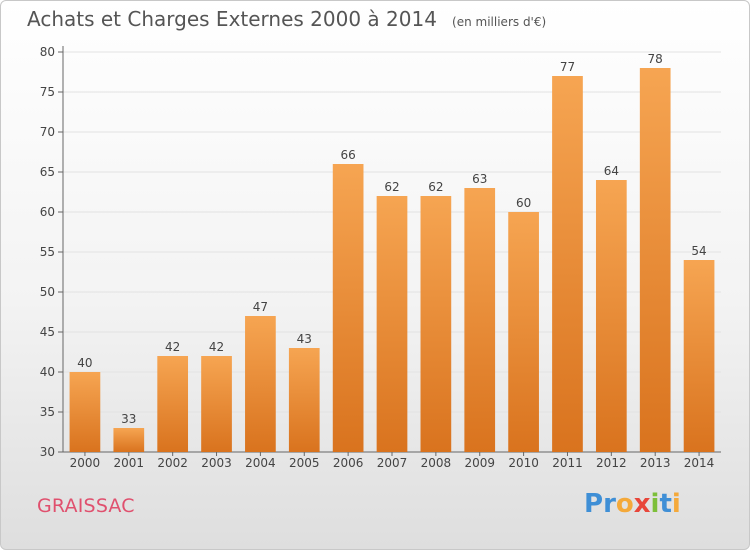 The height and width of the screenshot is (550, 750). Describe the element at coordinates (47, 332) in the screenshot. I see `y-tick-label: 45` at that location.